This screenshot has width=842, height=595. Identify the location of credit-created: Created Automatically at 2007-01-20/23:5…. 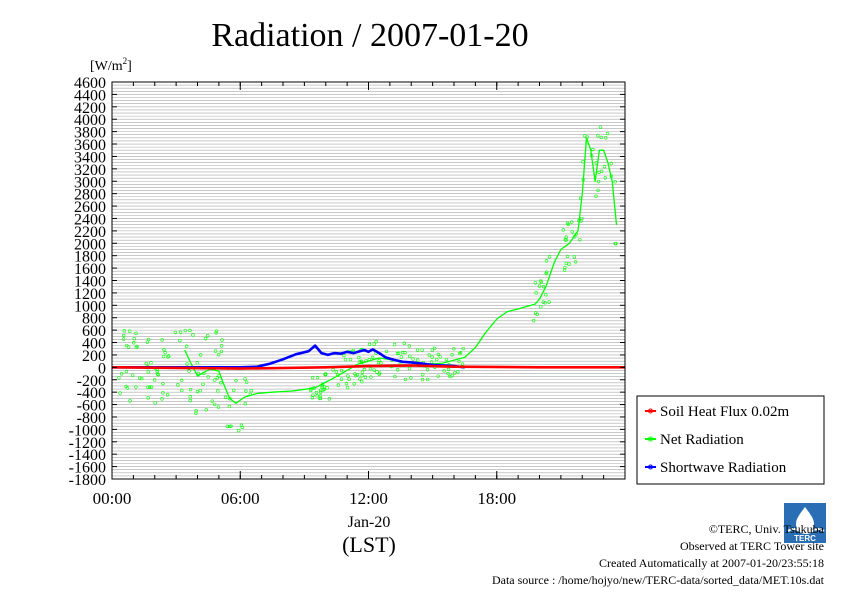
(711, 563).